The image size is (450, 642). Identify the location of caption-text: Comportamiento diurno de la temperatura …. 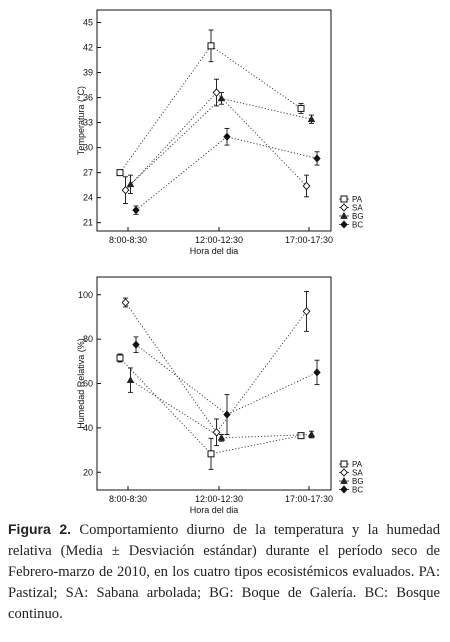
(224, 572).